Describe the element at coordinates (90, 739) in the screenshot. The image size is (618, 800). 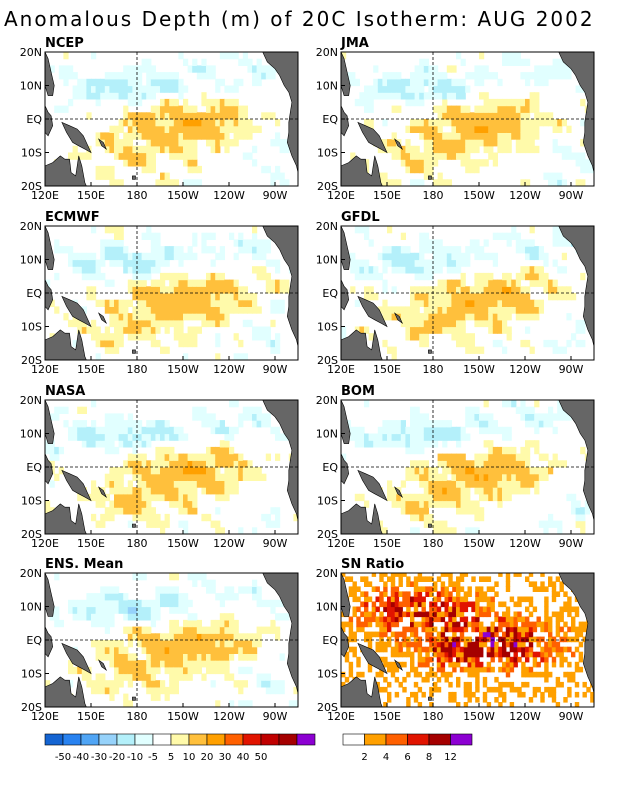
I see `colorbar-swatch` at that location.